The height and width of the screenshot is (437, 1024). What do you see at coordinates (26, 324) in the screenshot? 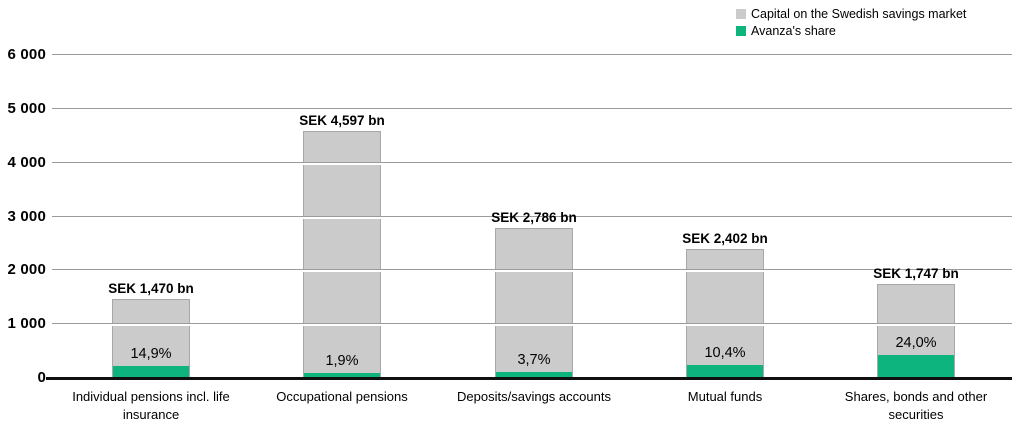
I see `y-axis-tick-label: 1 000` at bounding box center [26, 324].